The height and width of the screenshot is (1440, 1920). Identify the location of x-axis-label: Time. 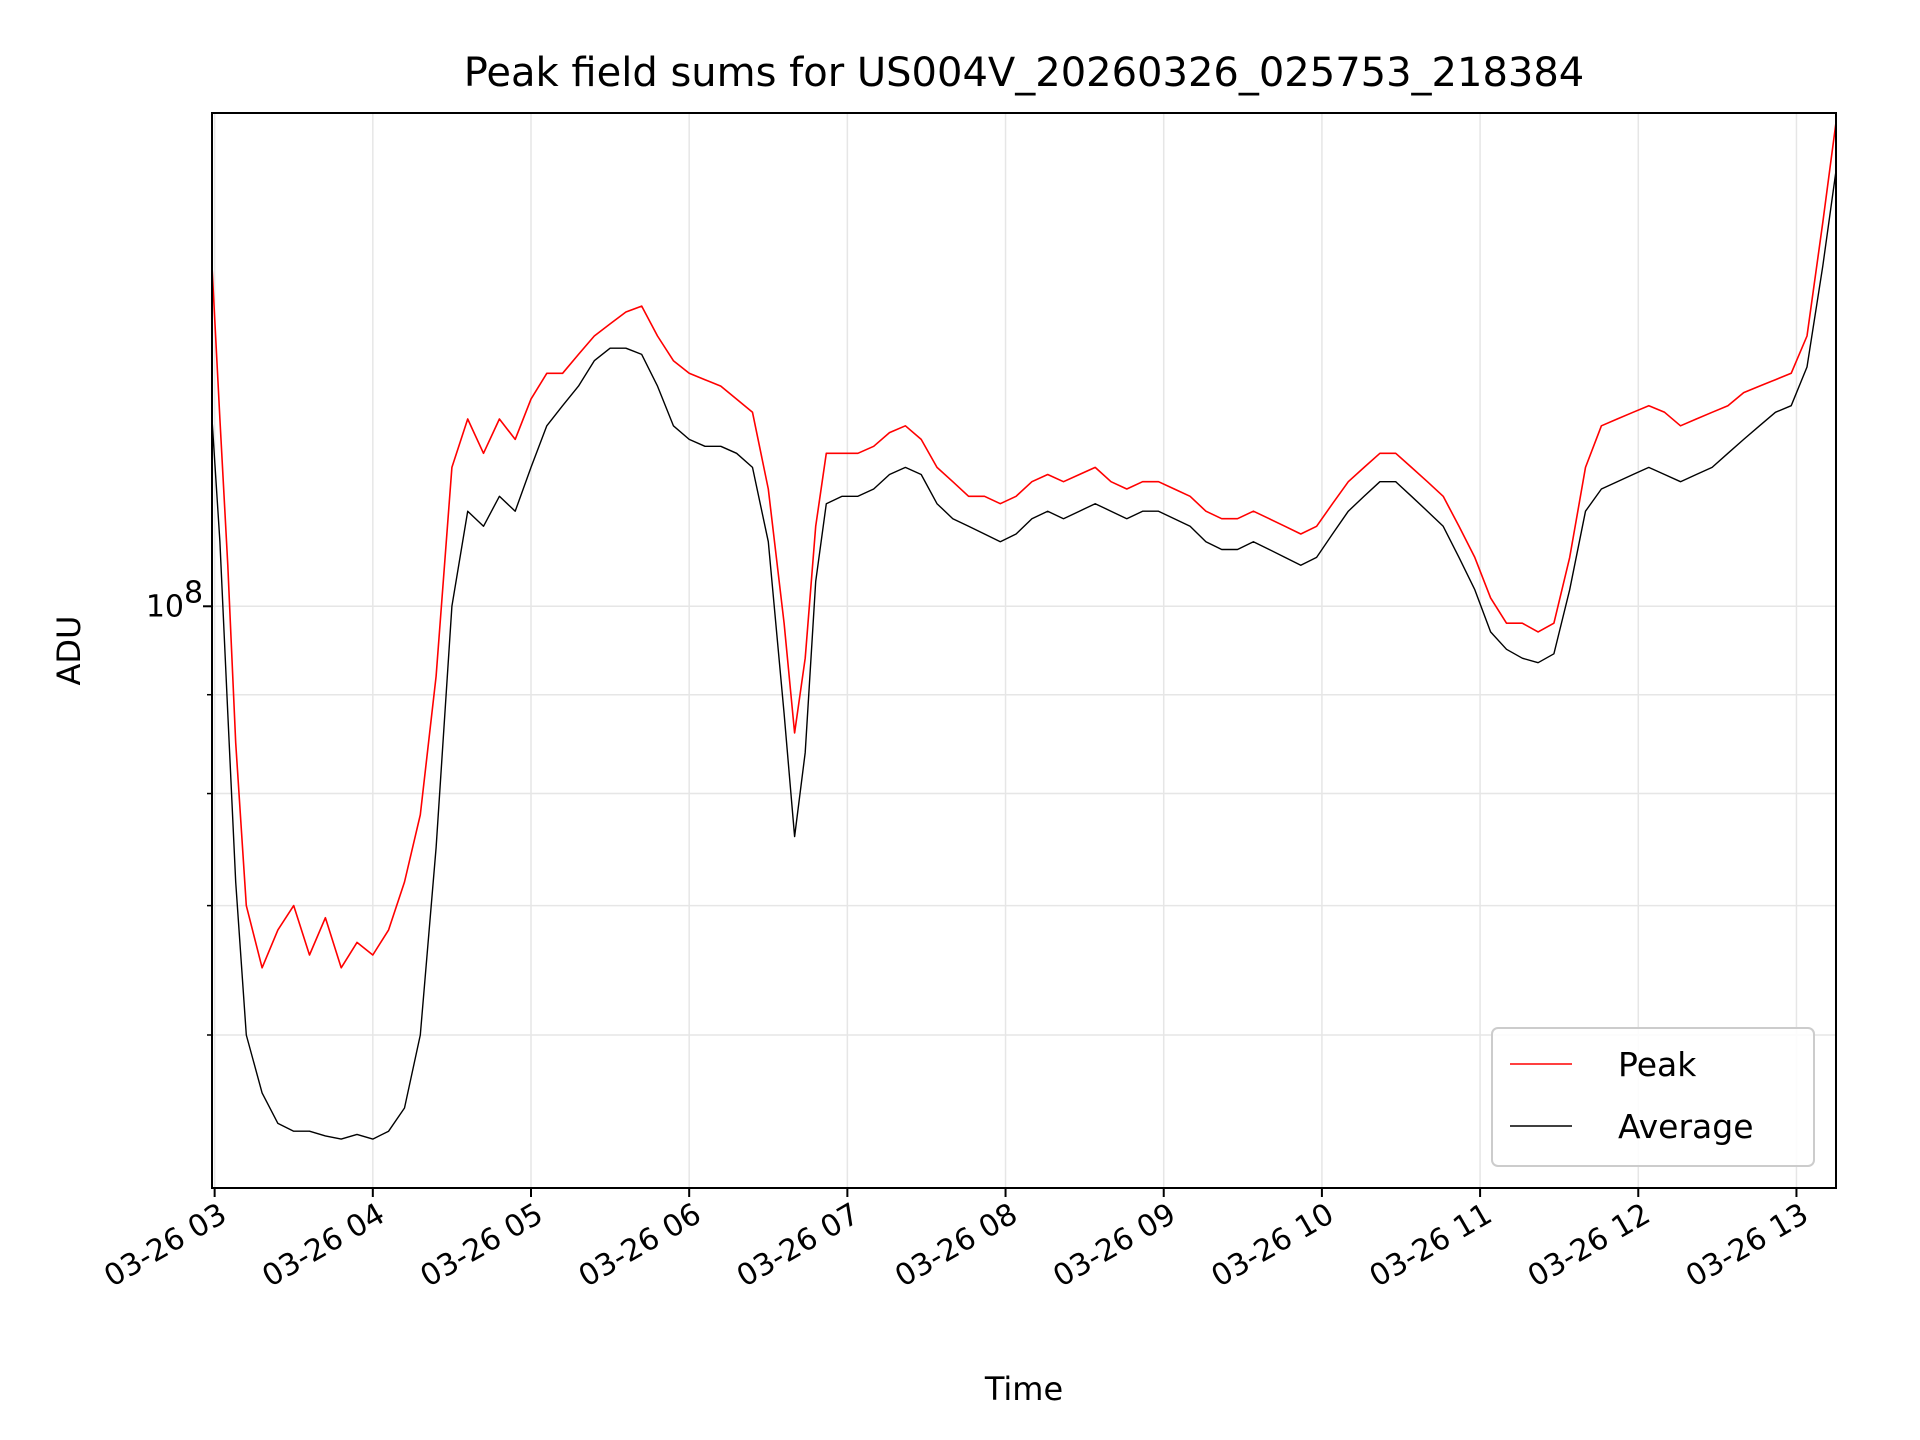
(1023, 1389).